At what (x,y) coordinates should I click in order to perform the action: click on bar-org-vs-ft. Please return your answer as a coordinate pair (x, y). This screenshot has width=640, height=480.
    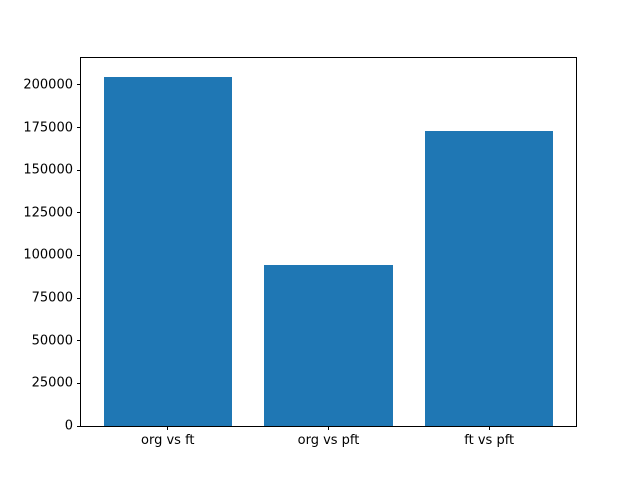
    Looking at the image, I should click on (168, 251).